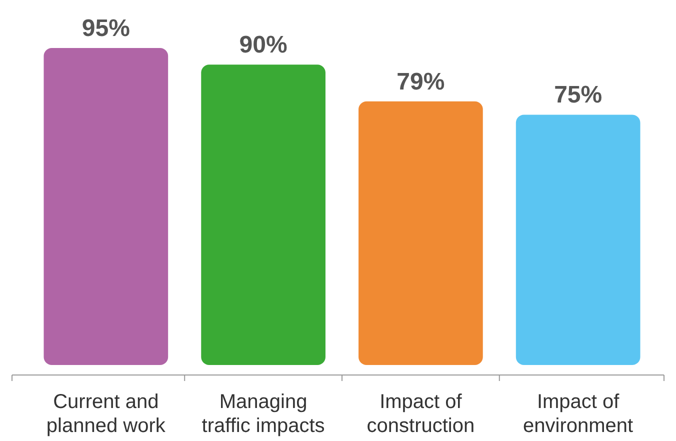 The image size is (676, 441). What do you see at coordinates (263, 45) in the screenshot?
I see `data-label: 90%` at bounding box center [263, 45].